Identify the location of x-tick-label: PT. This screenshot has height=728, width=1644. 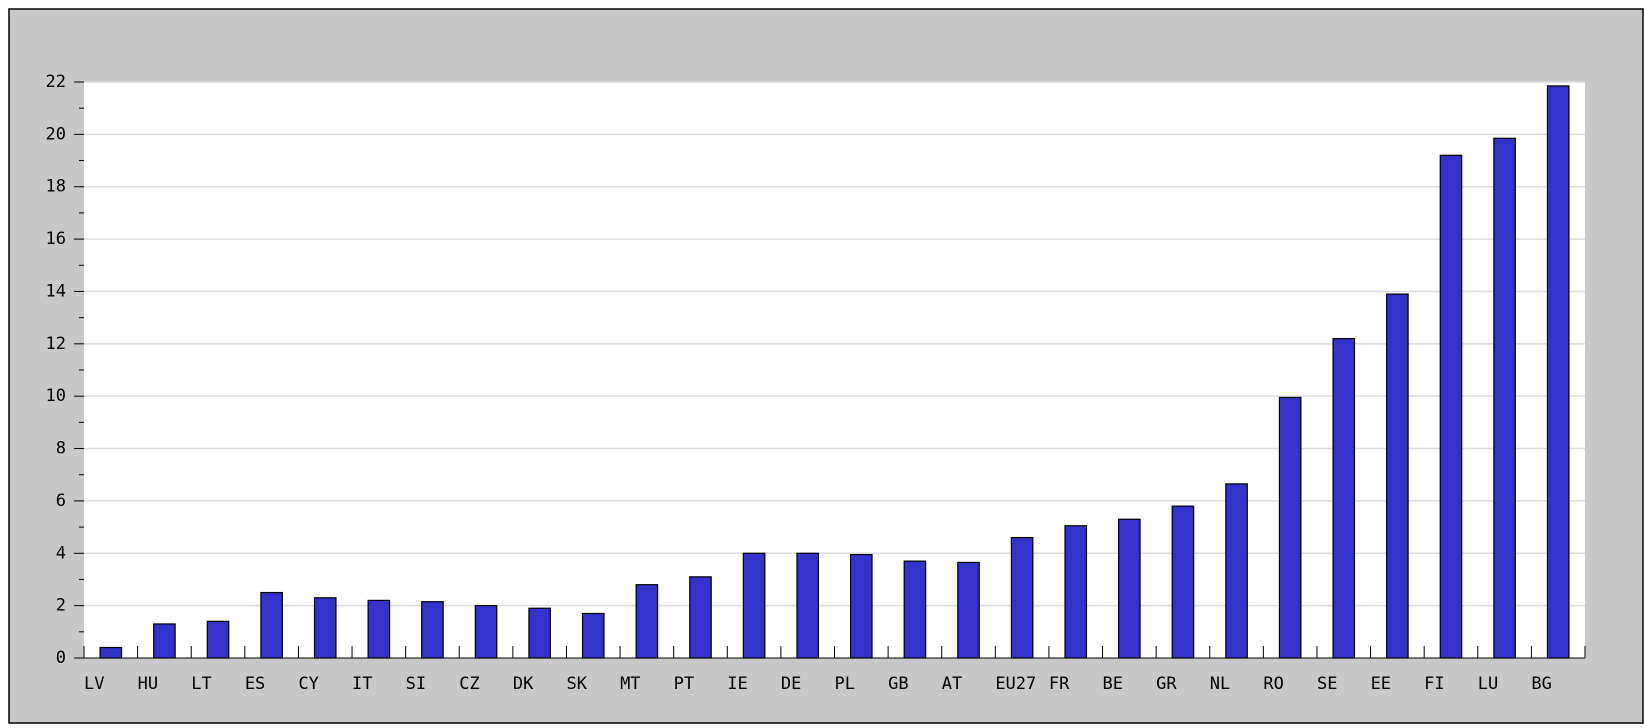
(684, 684).